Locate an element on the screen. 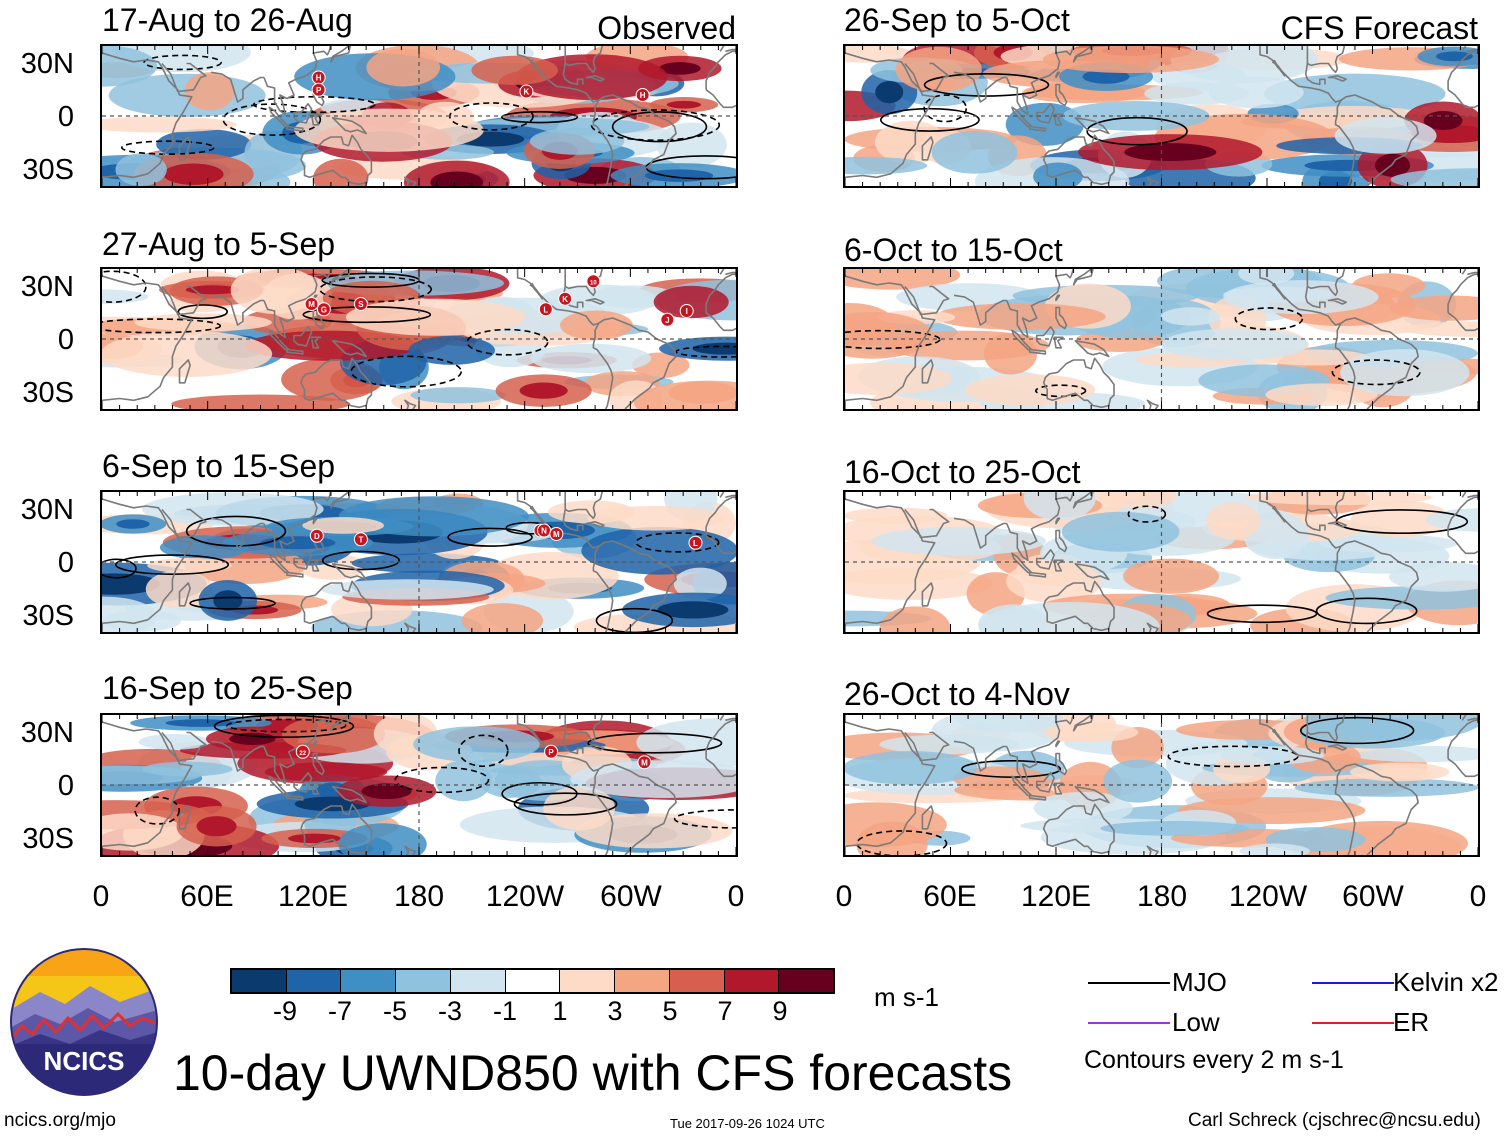 The width and height of the screenshot is (1510, 1137). storm-label: D is located at coordinates (317, 536).